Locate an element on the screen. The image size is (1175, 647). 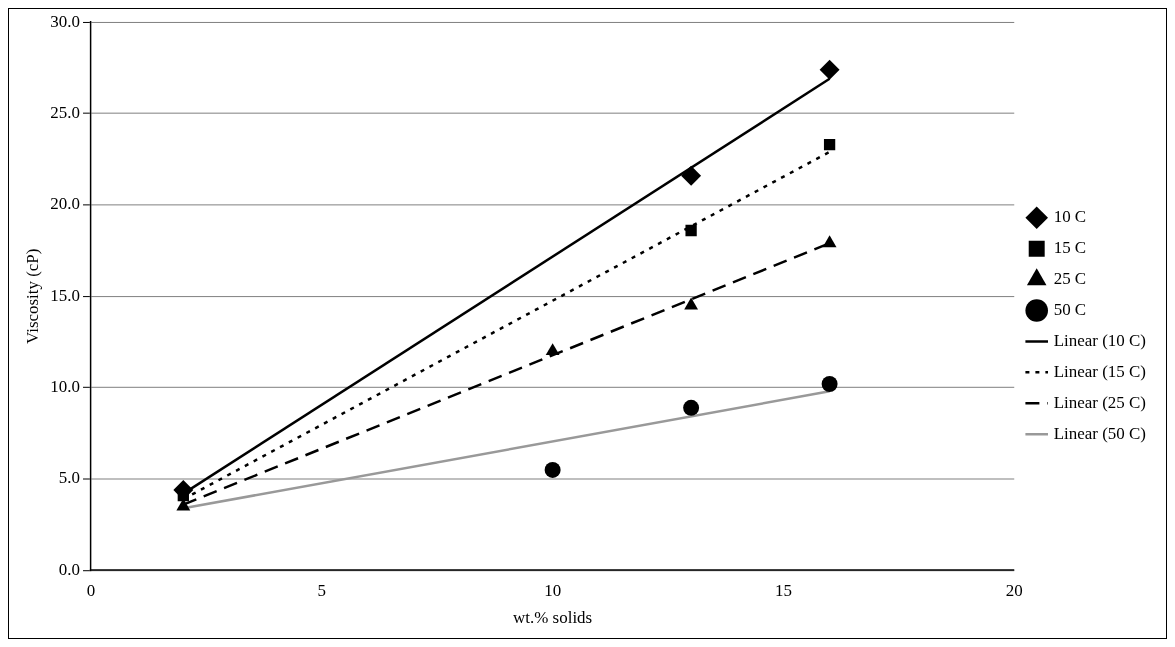
x-tick-label: 5 is located at coordinates (322, 590).